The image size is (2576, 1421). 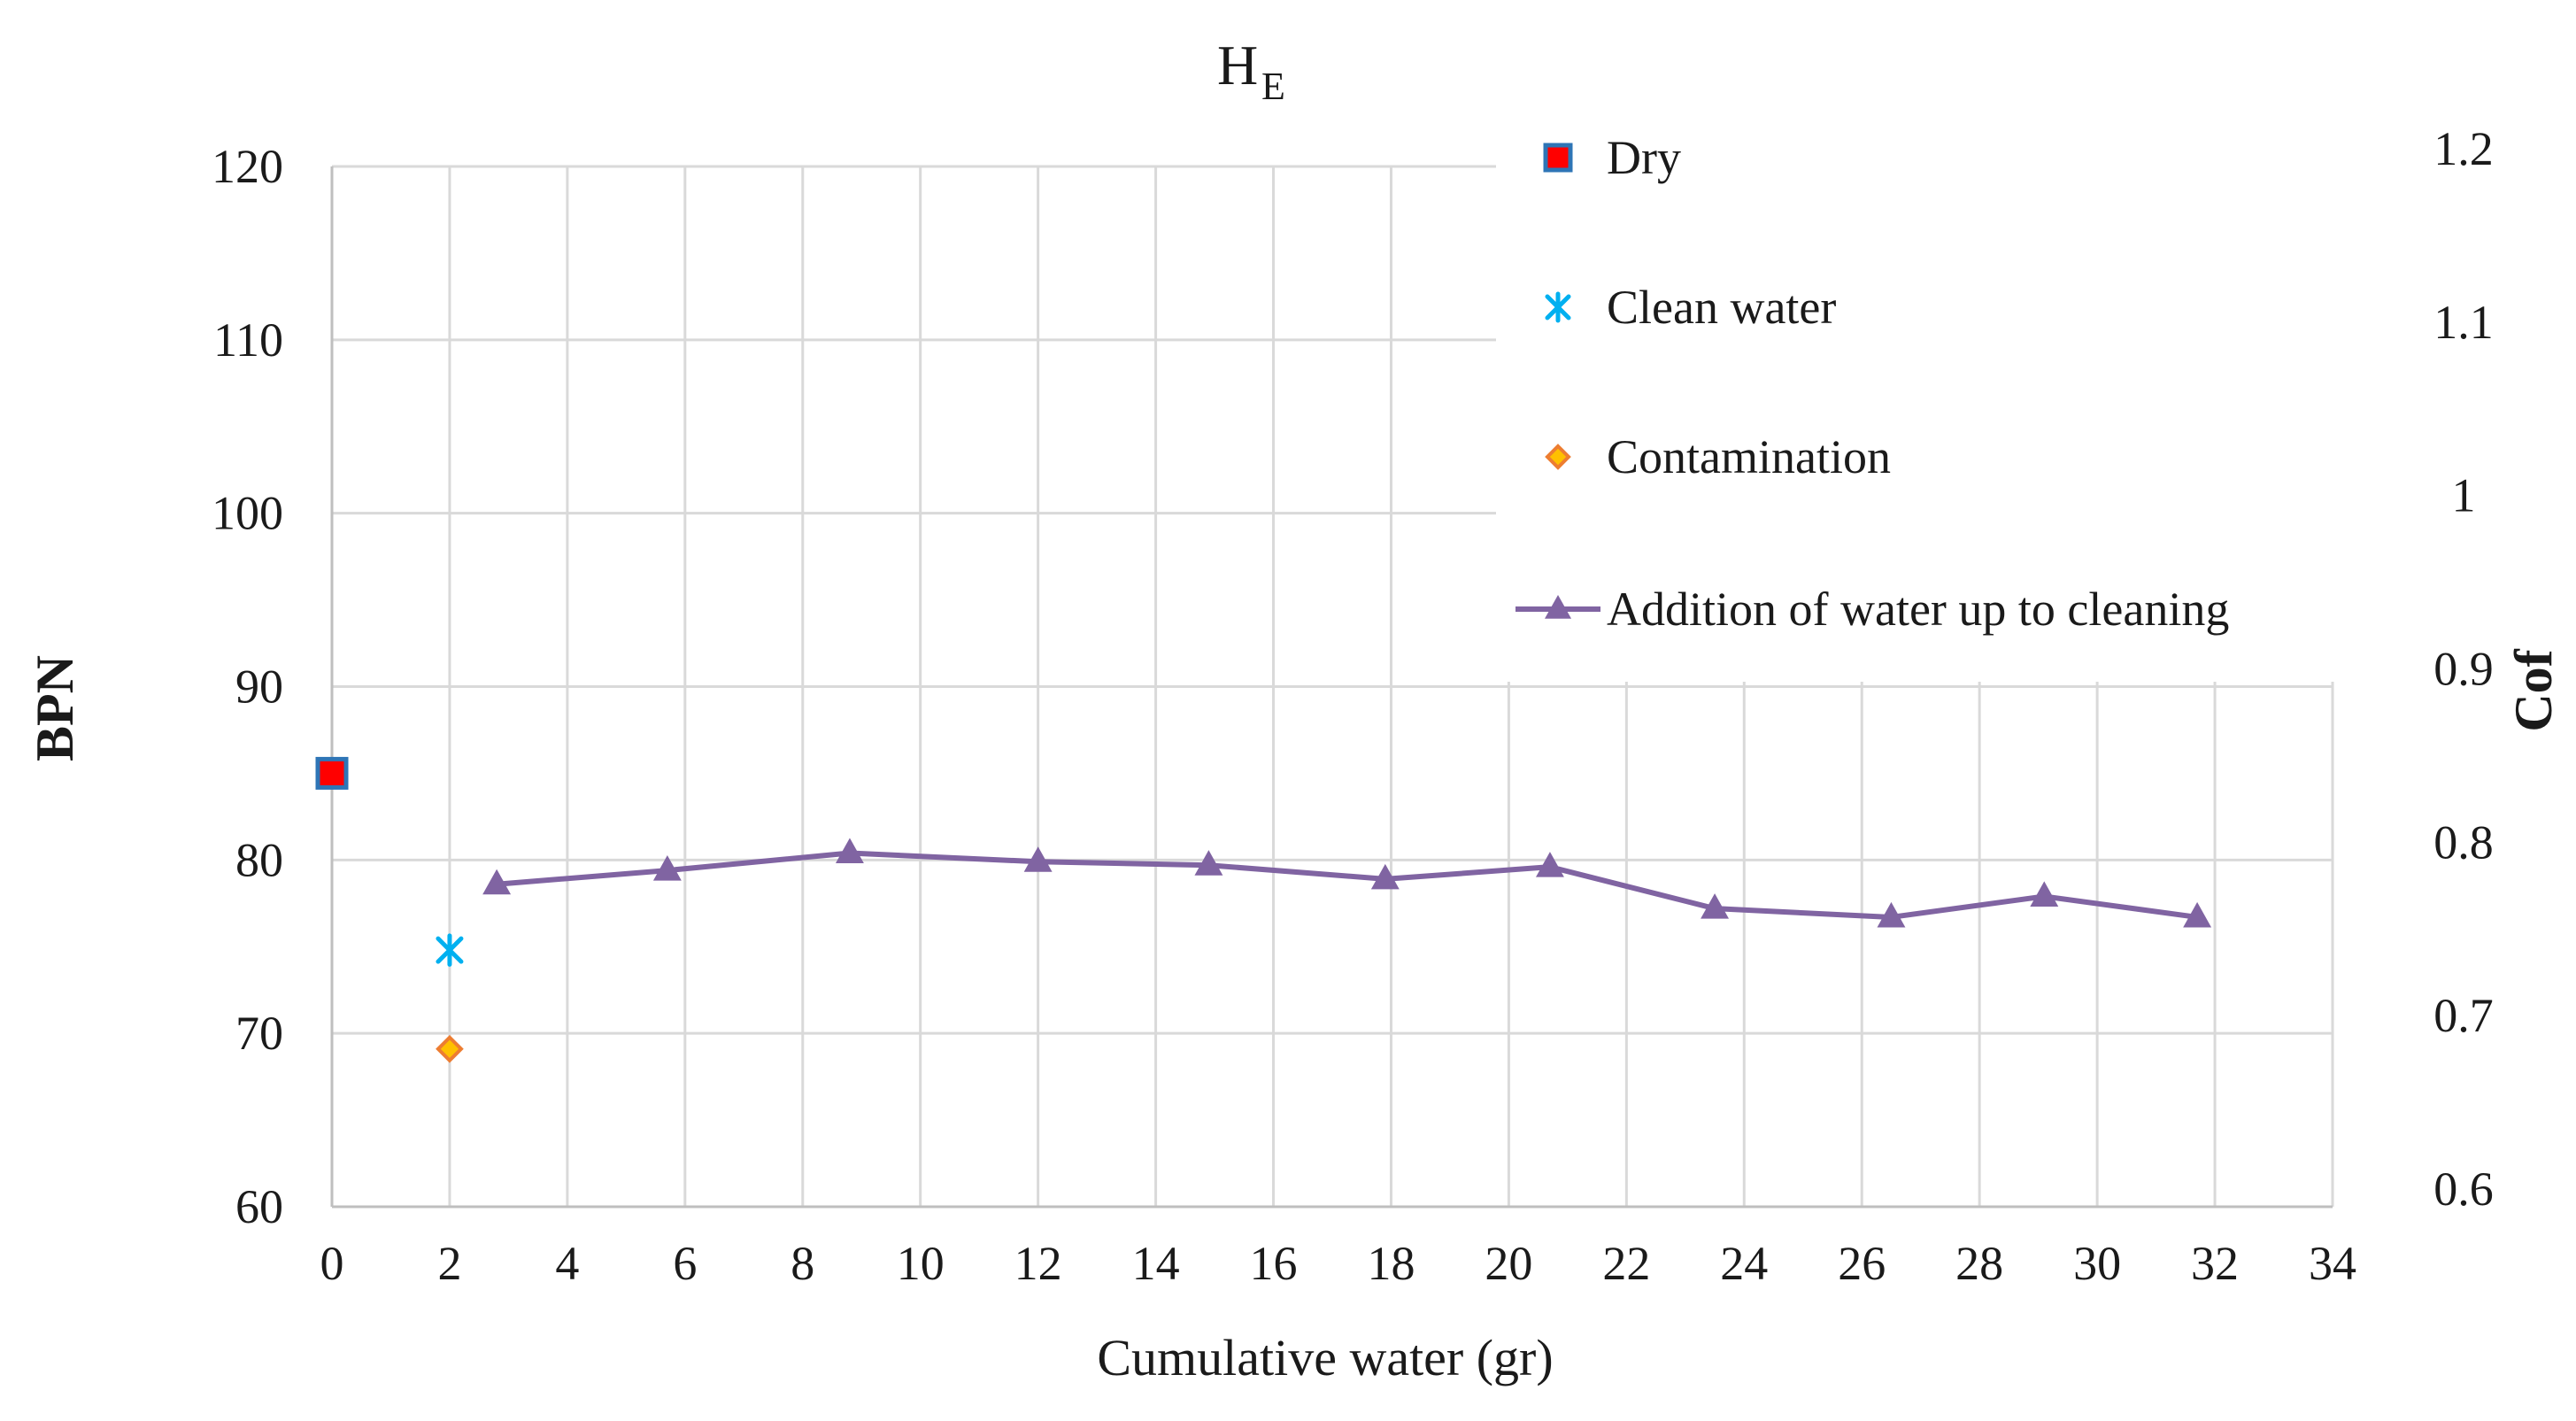 I want to click on legend-item: Contamination, so click(x=1718, y=456).